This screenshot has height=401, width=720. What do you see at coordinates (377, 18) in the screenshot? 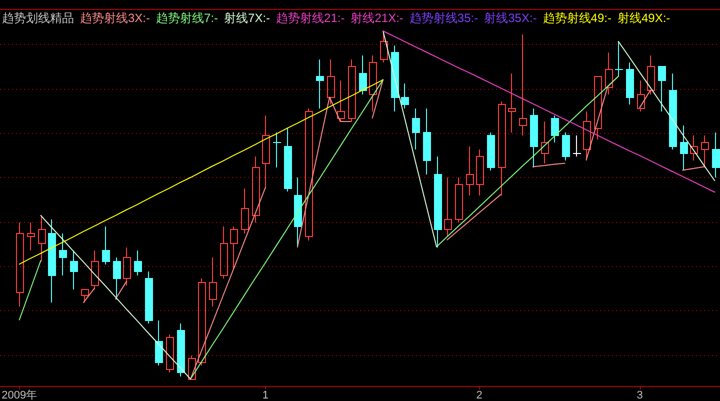
I see `legend-label: 射线21X:-` at bounding box center [377, 18].